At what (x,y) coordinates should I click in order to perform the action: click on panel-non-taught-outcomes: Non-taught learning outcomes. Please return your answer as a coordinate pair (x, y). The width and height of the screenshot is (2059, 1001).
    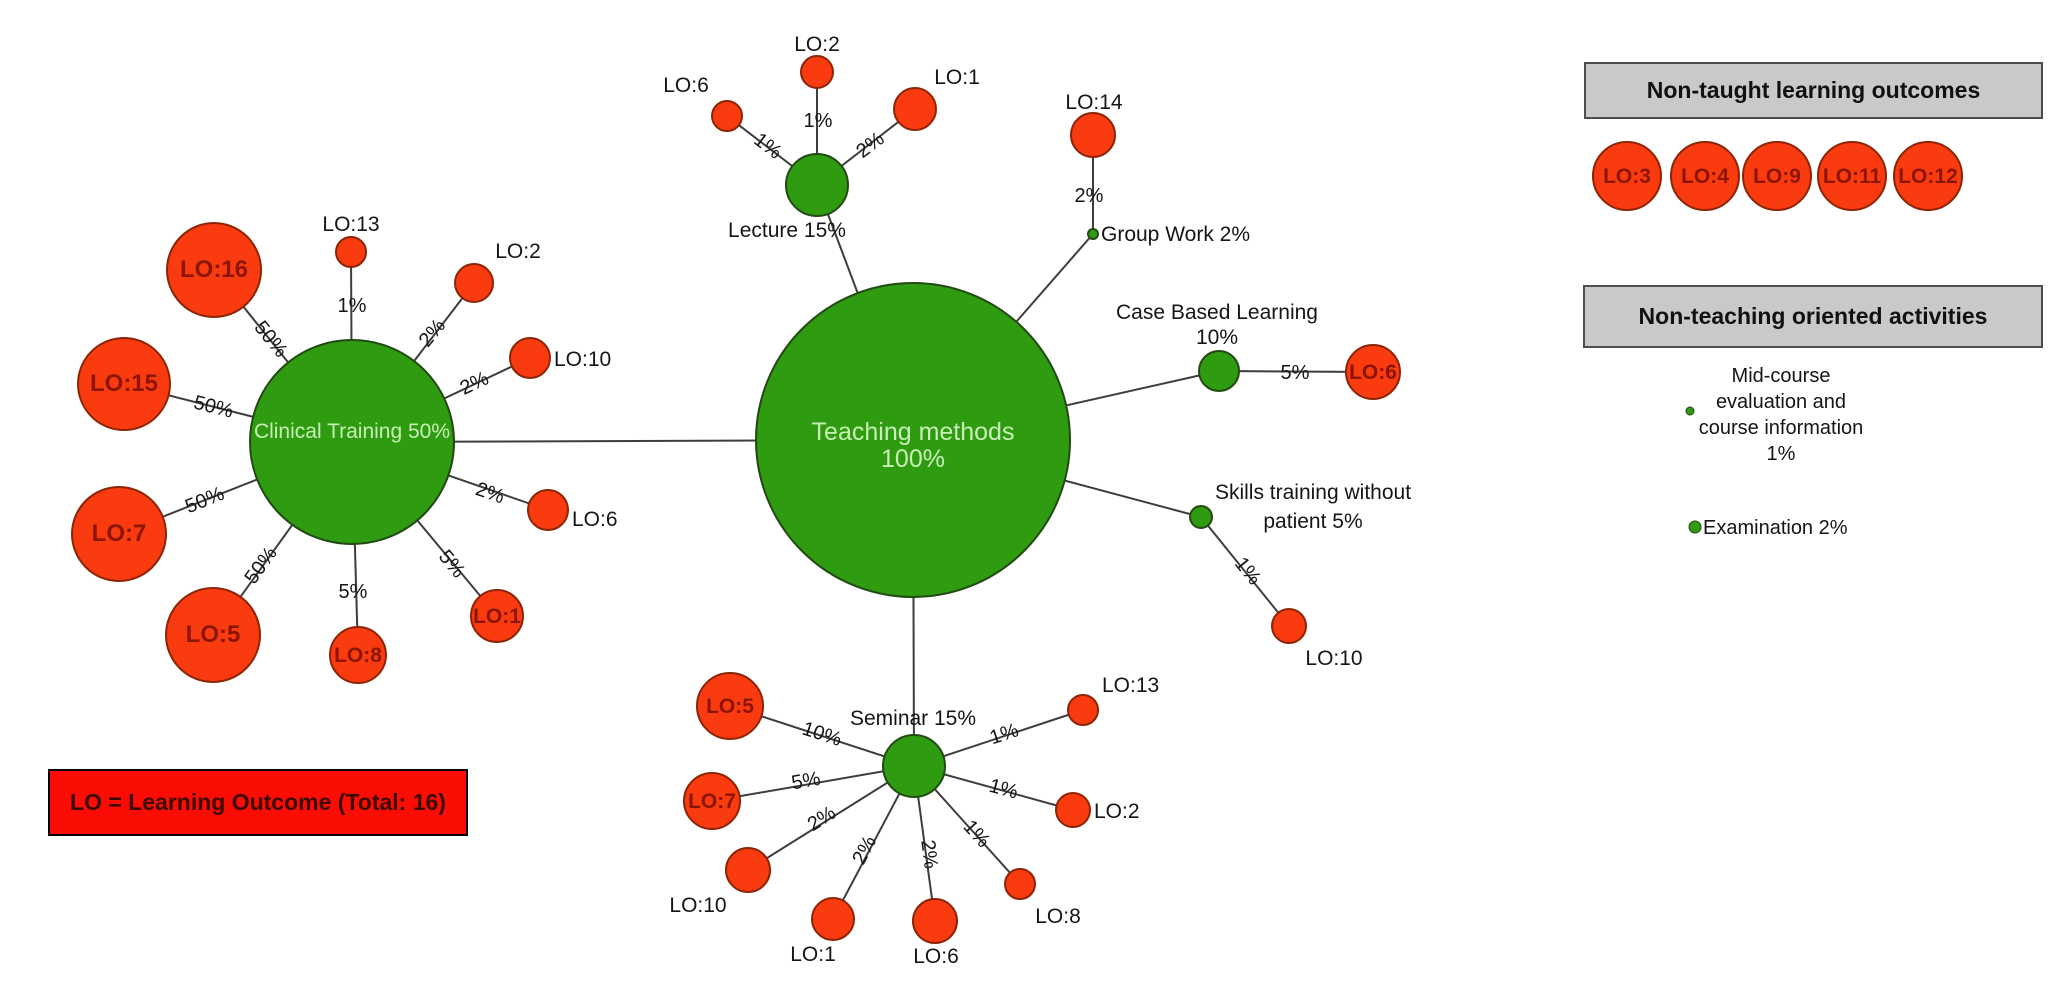
    Looking at the image, I should click on (1813, 90).